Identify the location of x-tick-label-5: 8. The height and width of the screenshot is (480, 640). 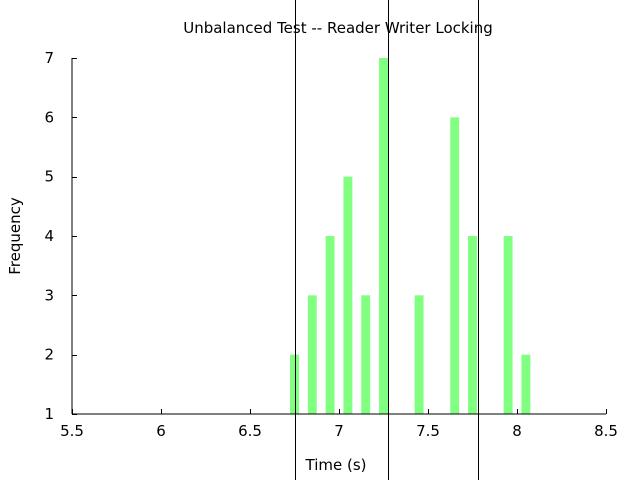
(517, 431).